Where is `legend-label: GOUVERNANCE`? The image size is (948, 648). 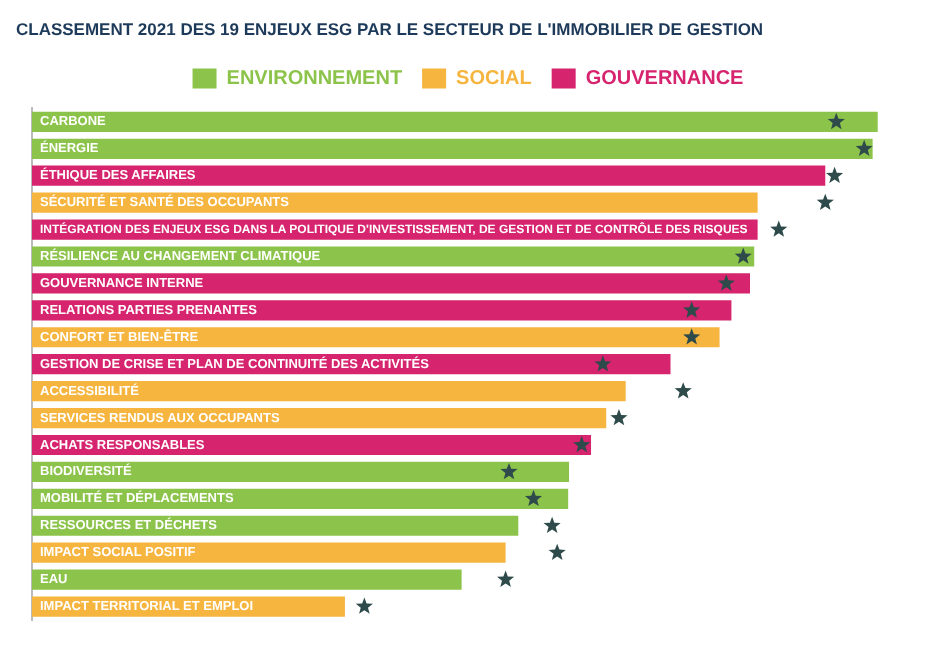 legend-label: GOUVERNANCE is located at coordinates (665, 78).